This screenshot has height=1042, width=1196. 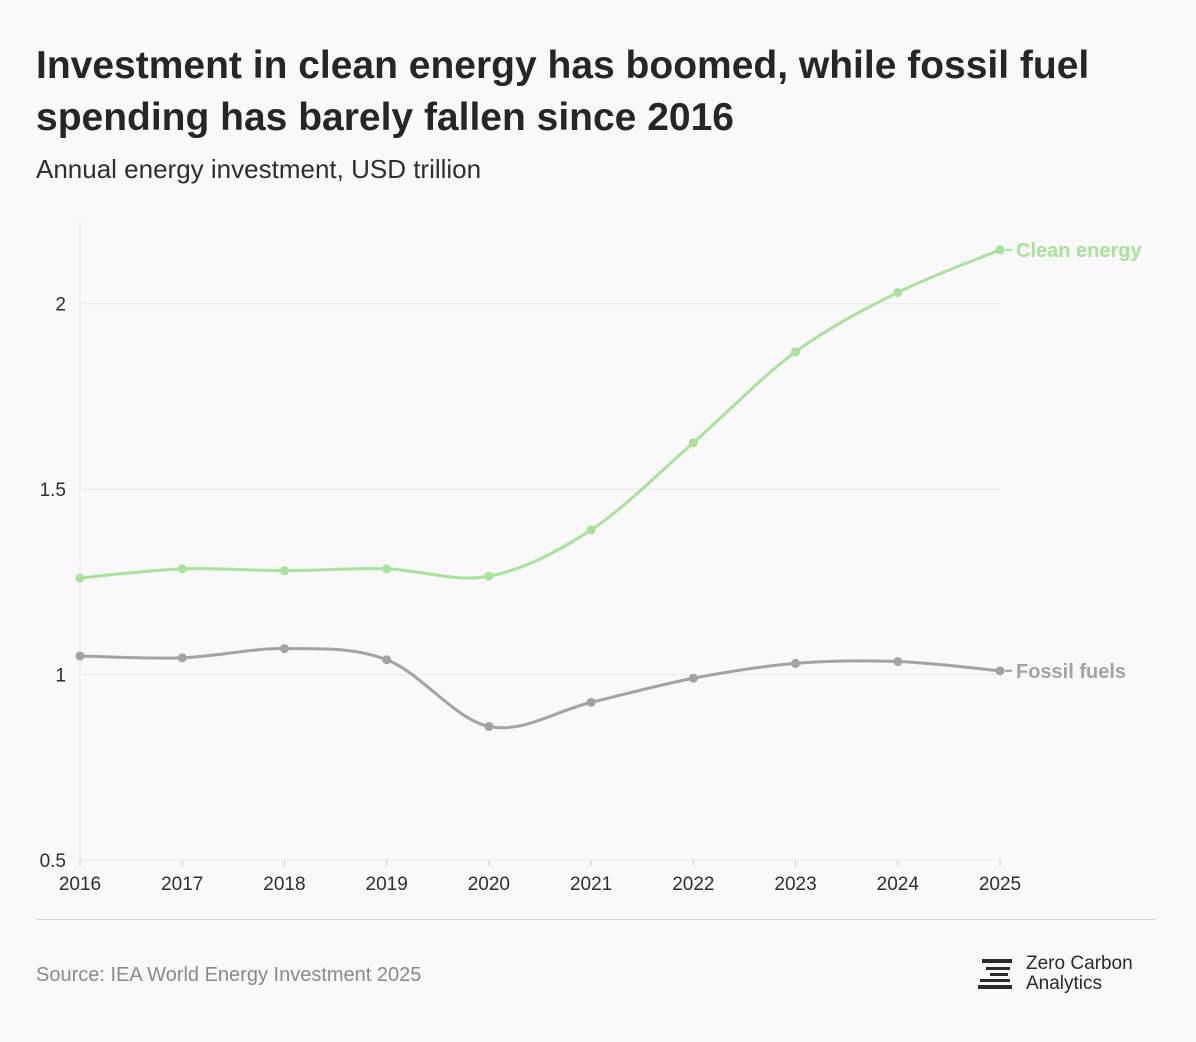 I want to click on clean-energy-point-2024, so click(x=898, y=292).